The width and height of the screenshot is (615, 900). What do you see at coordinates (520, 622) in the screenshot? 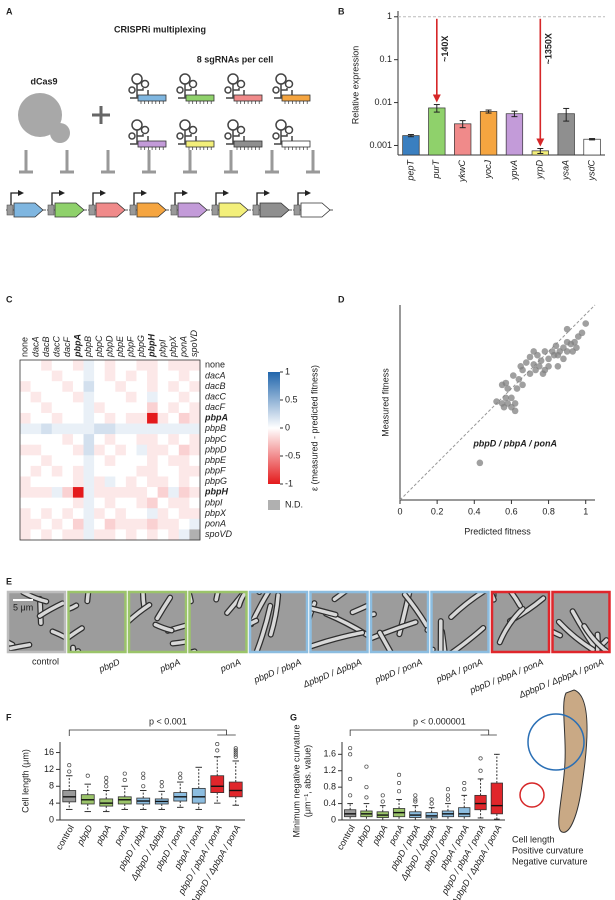
I see `micrograph-frame` at bounding box center [520, 622].